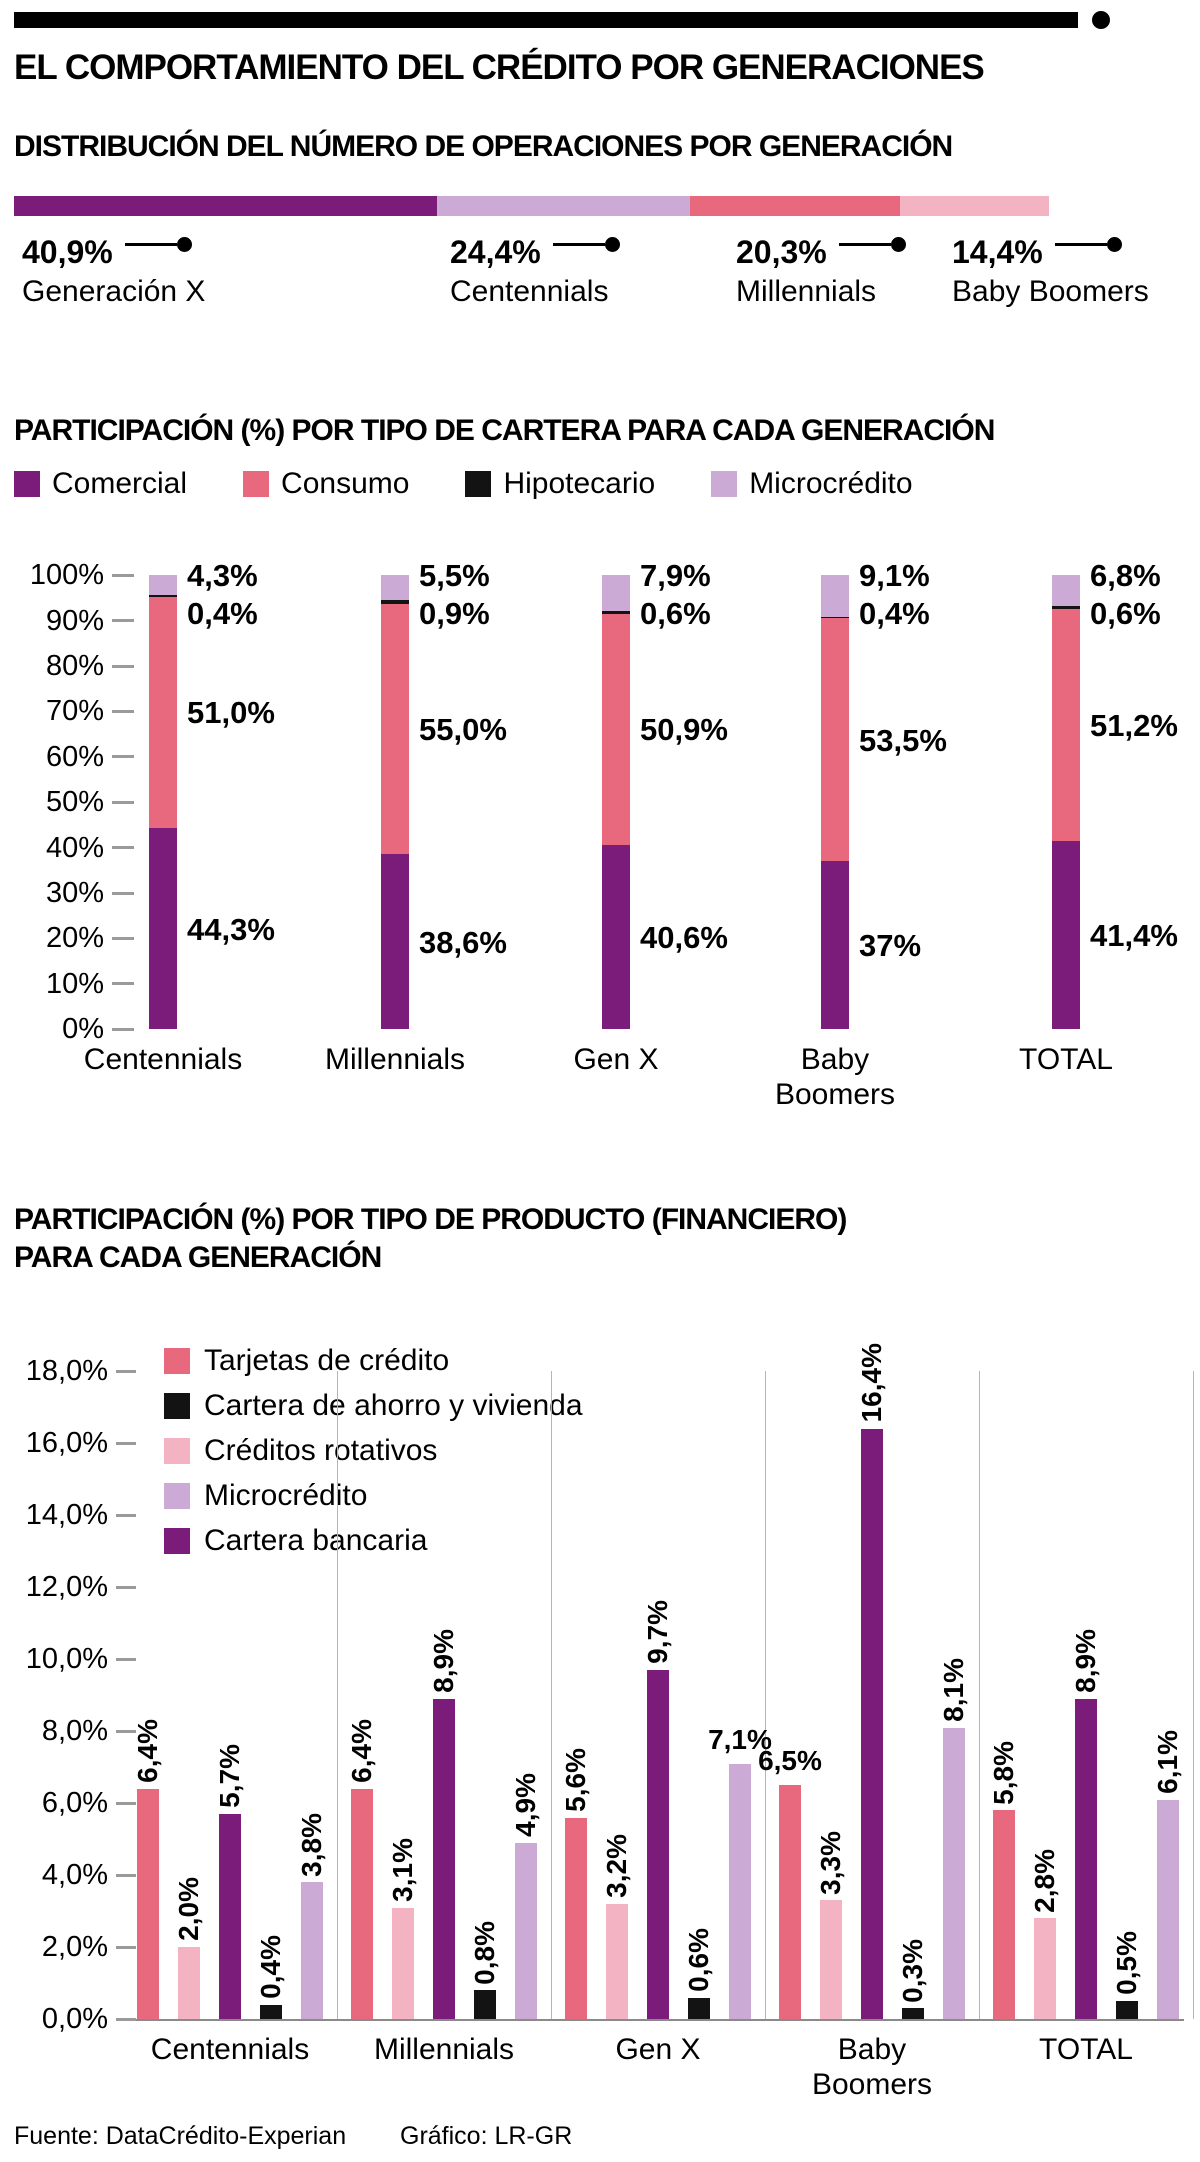 The width and height of the screenshot is (1200, 2162). Describe the element at coordinates (653, 2020) in the screenshot. I see `x-axis-baseline` at that location.